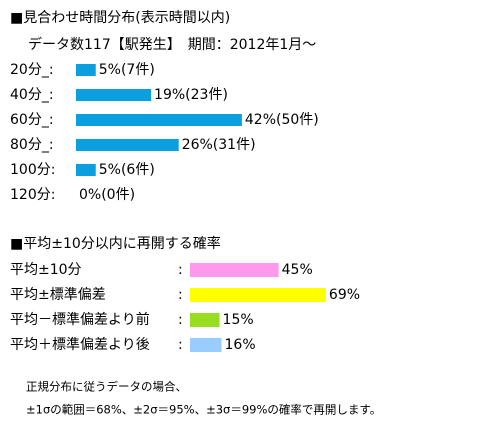 This screenshot has height=430, width=502. I want to click on value-label: 45%, so click(297, 270).